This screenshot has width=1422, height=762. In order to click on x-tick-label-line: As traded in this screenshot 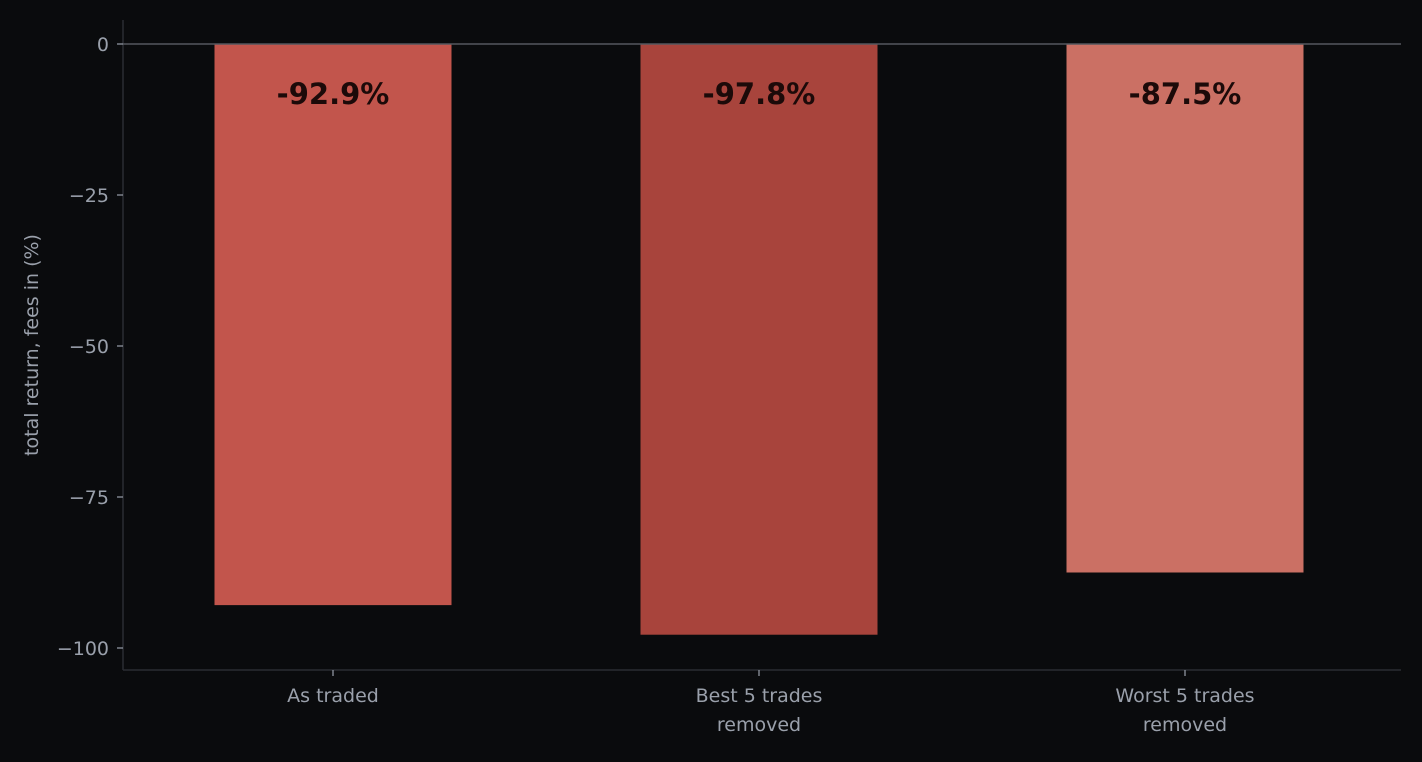, I will do `click(333, 696)`.